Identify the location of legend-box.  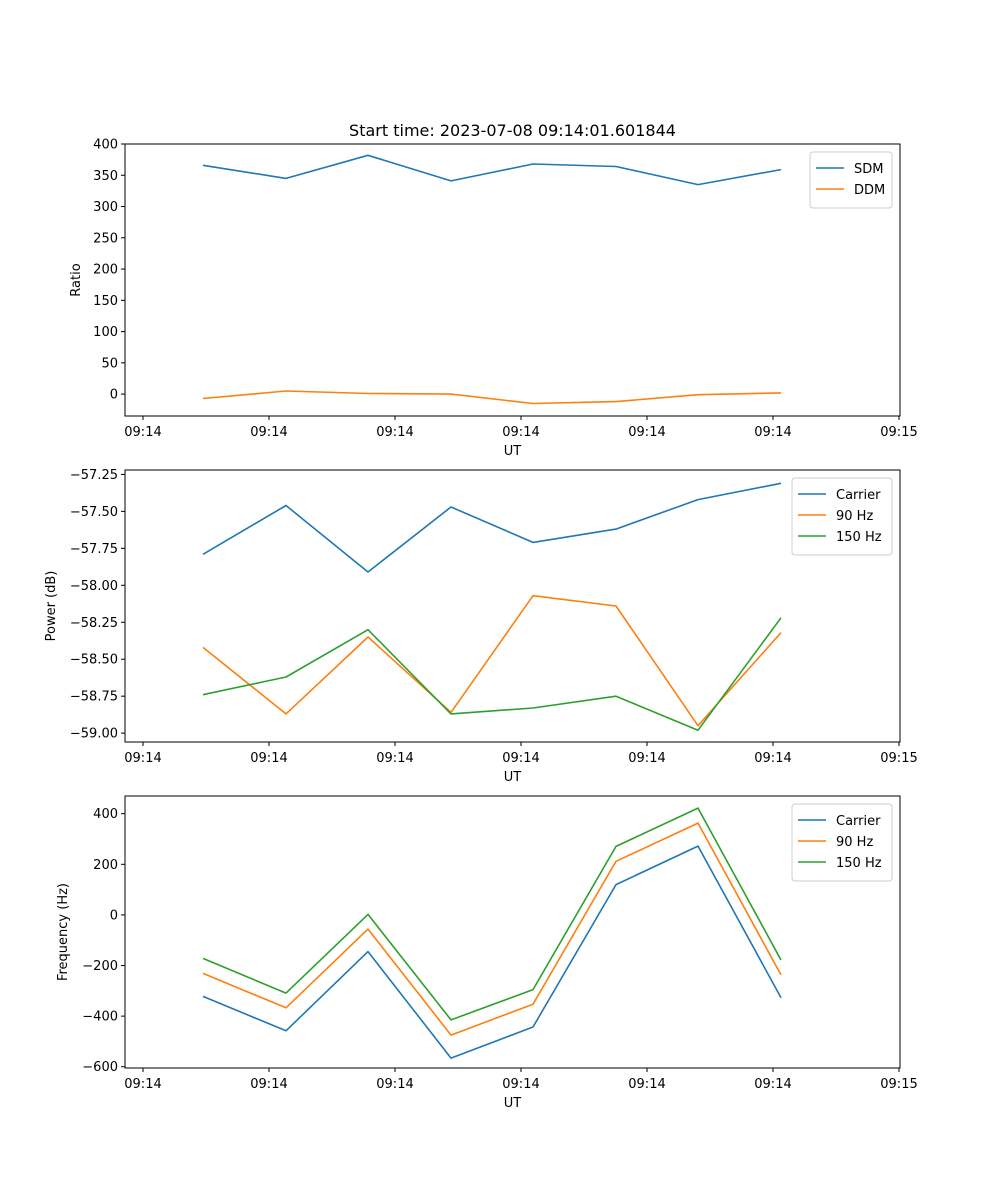
(851, 180).